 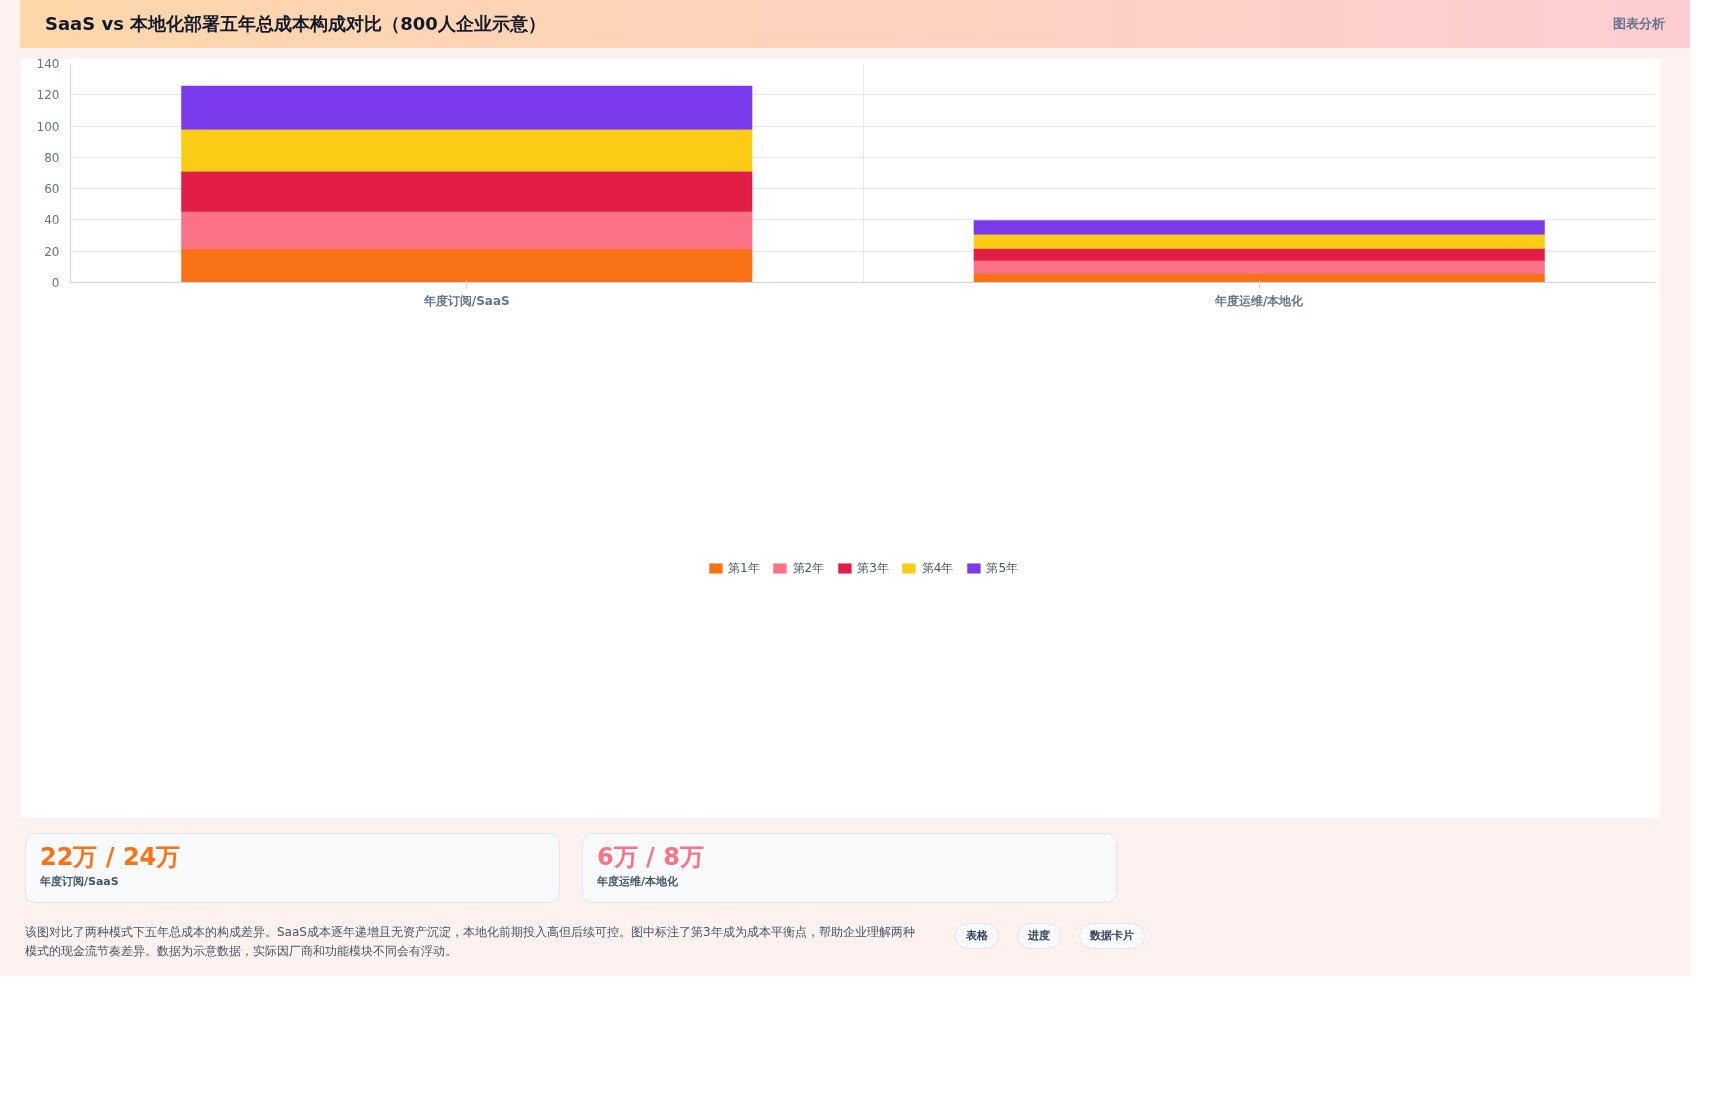 I want to click on y-tick-label: 80, so click(x=52, y=157).